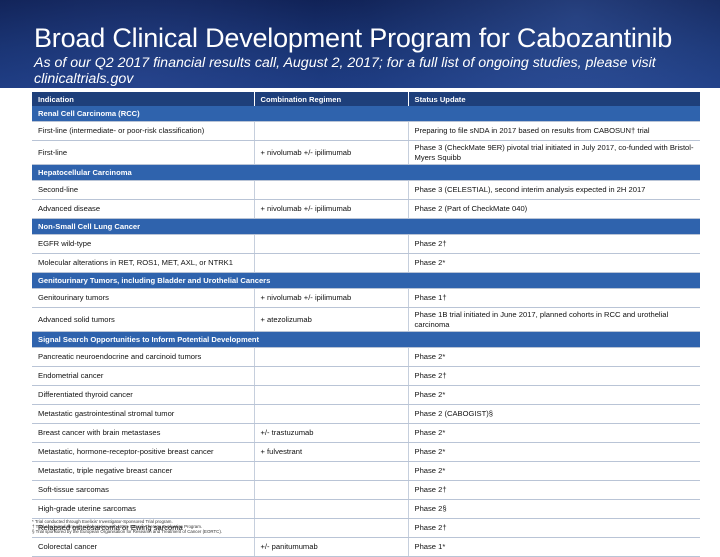 Image resolution: width=720 pixels, height=557 pixels. What do you see at coordinates (331, 319) in the screenshot?
I see `combination-regimen-cell: + atezolizumab` at bounding box center [331, 319].